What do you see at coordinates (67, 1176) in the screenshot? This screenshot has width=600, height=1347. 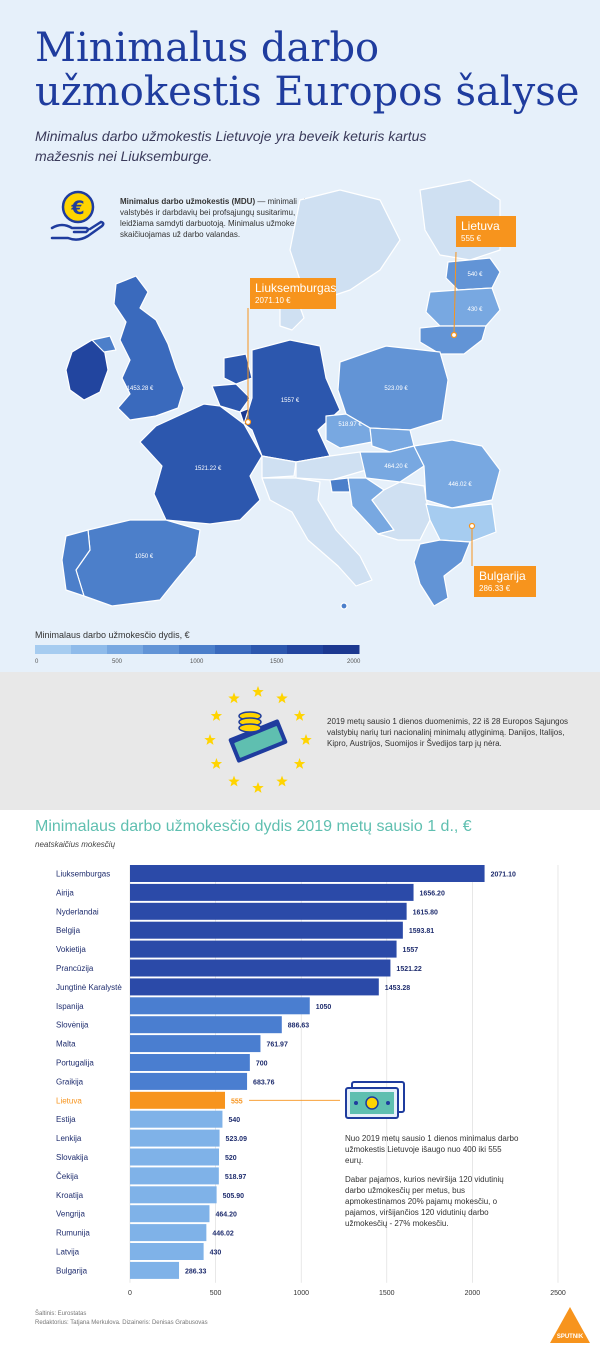 I see `category-label: Čekija` at bounding box center [67, 1176].